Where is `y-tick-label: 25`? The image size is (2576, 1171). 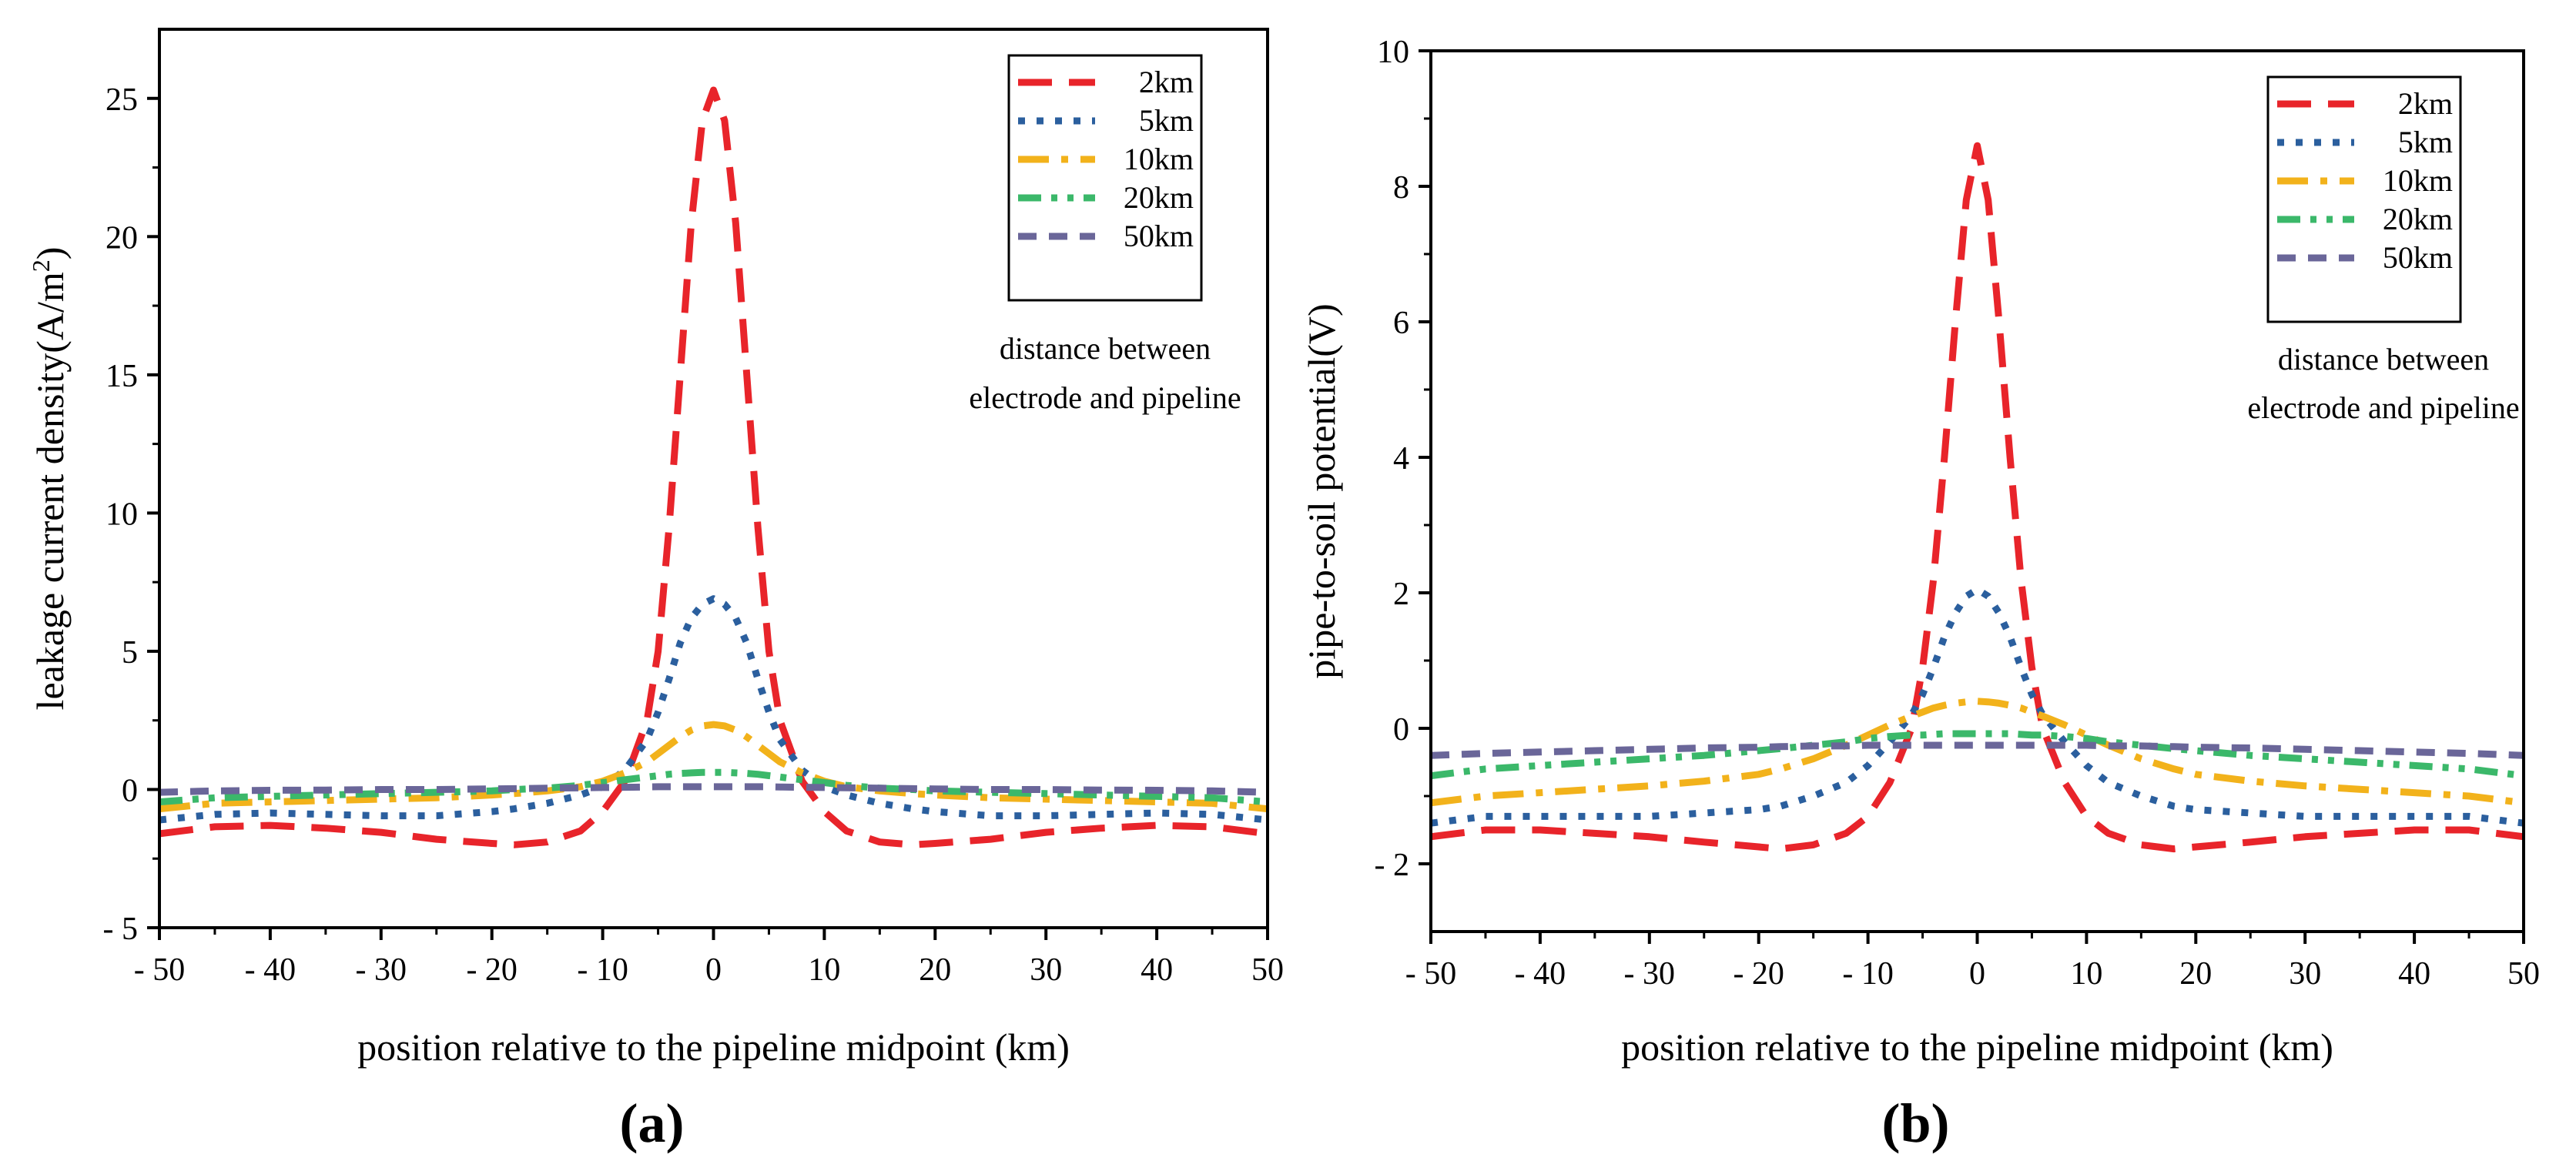
y-tick-label: 25 is located at coordinates (122, 100).